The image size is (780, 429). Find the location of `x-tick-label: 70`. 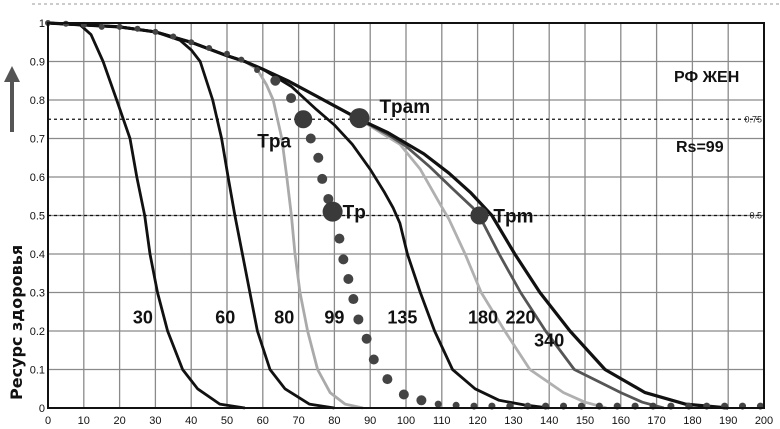

x-tick-label: 70 is located at coordinates (298, 421).